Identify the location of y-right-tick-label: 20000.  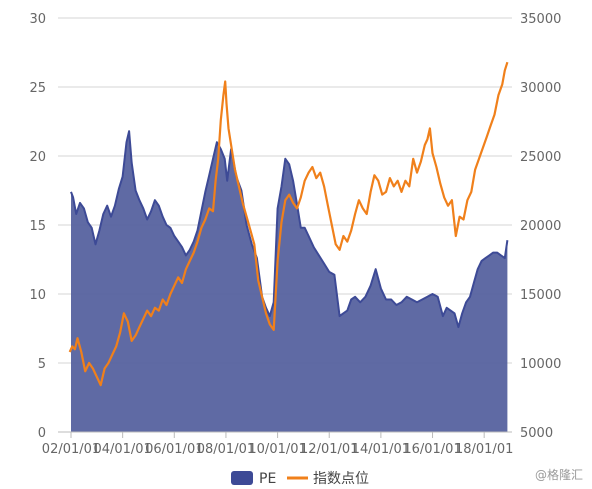
(540, 226).